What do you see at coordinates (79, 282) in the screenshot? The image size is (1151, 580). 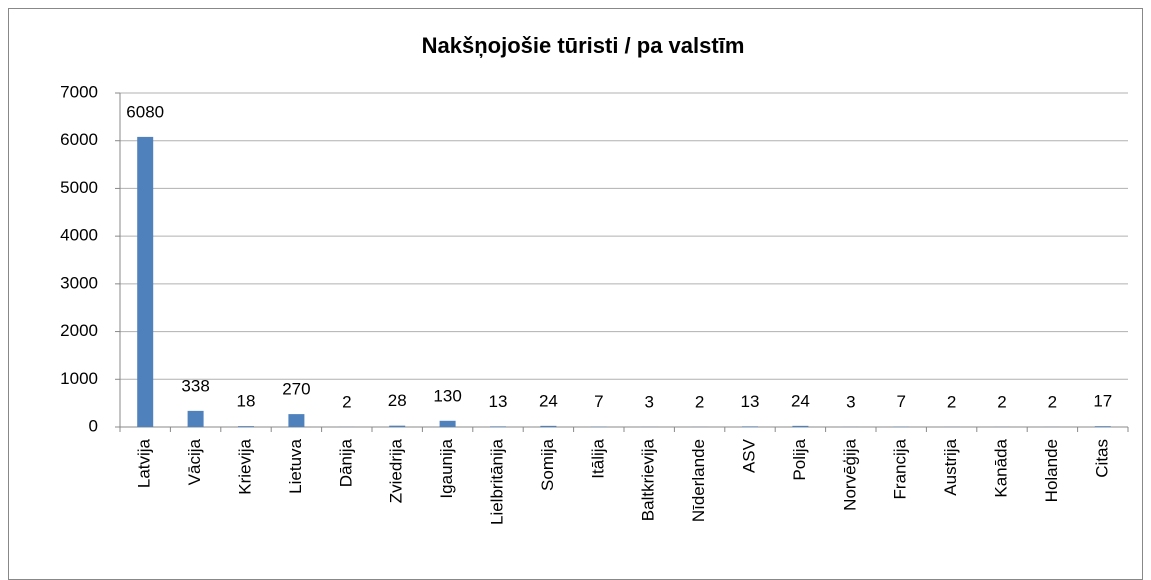 I see `y-tick-label: 3000` at bounding box center [79, 282].